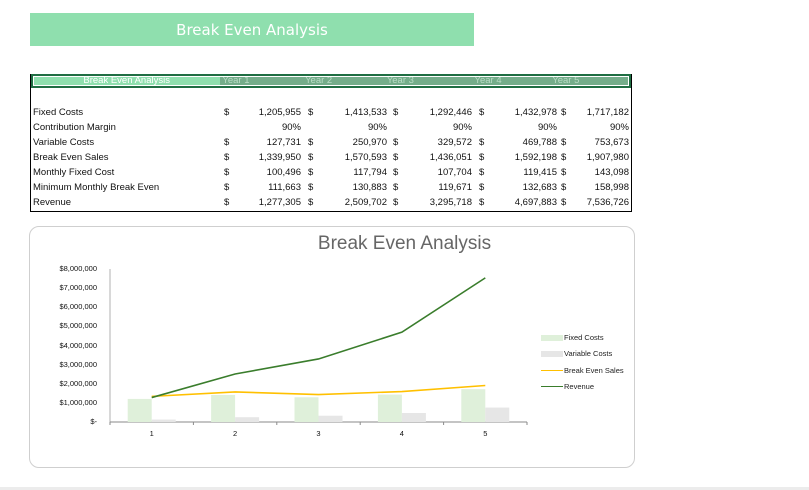 The width and height of the screenshot is (809, 490). What do you see at coordinates (369, 187) in the screenshot?
I see `cell-value: 130,883` at bounding box center [369, 187].